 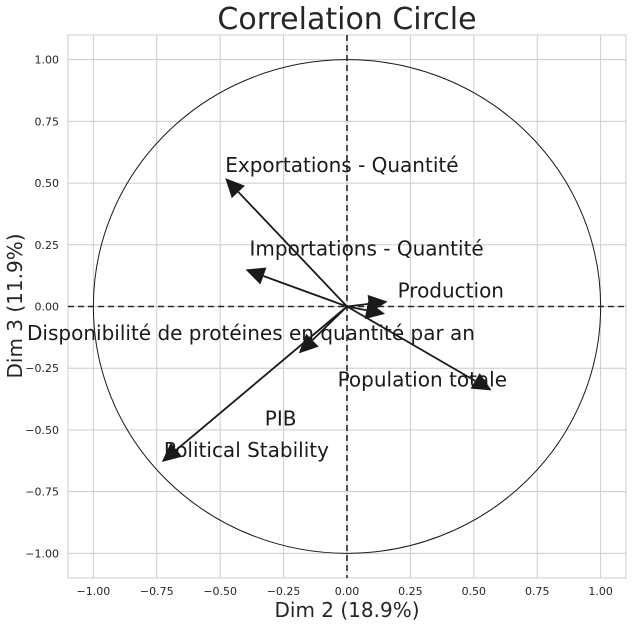 I want to click on x-tick-label: 0.75, so click(x=537, y=591).